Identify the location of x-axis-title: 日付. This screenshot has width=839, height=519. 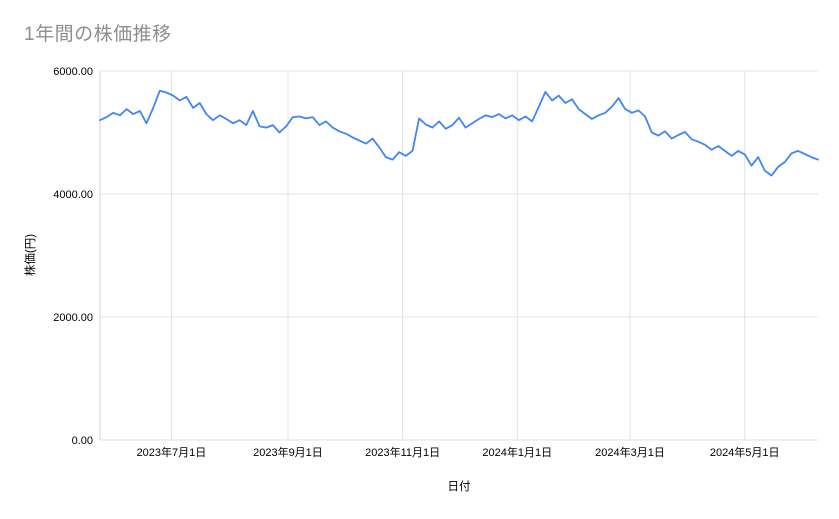
(459, 487).